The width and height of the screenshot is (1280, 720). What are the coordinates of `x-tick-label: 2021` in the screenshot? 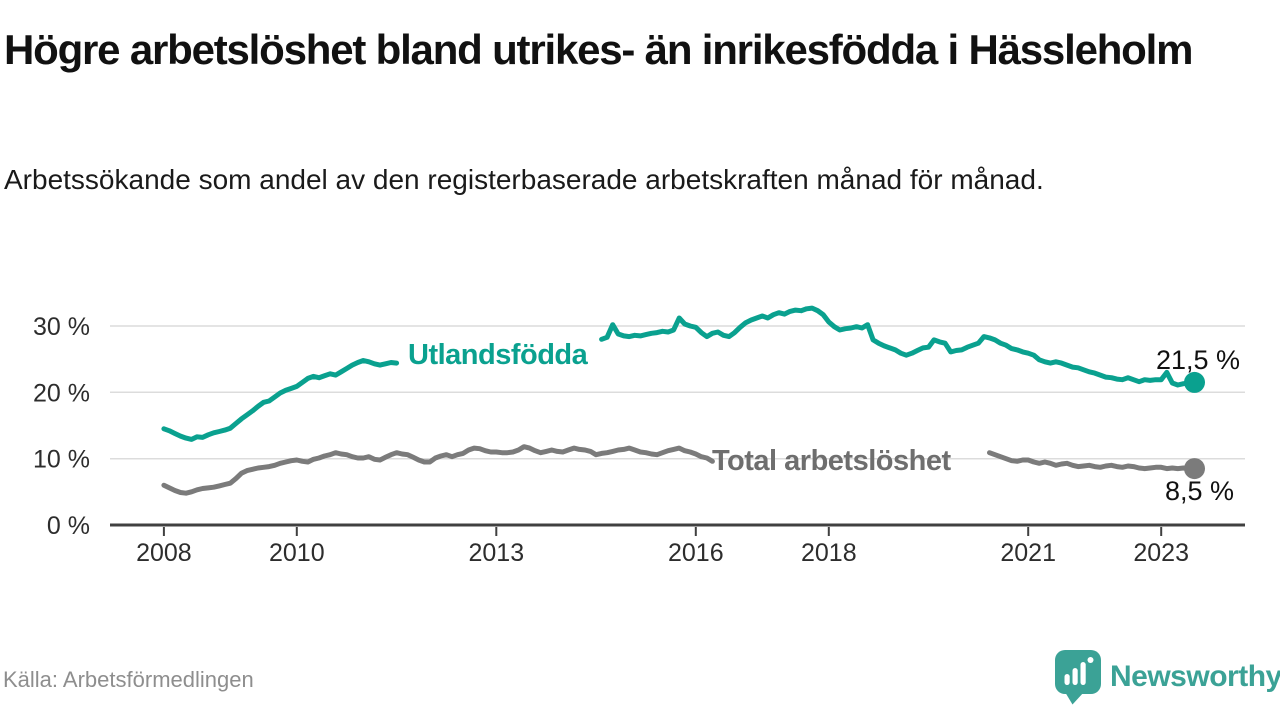 It's located at (1028, 553).